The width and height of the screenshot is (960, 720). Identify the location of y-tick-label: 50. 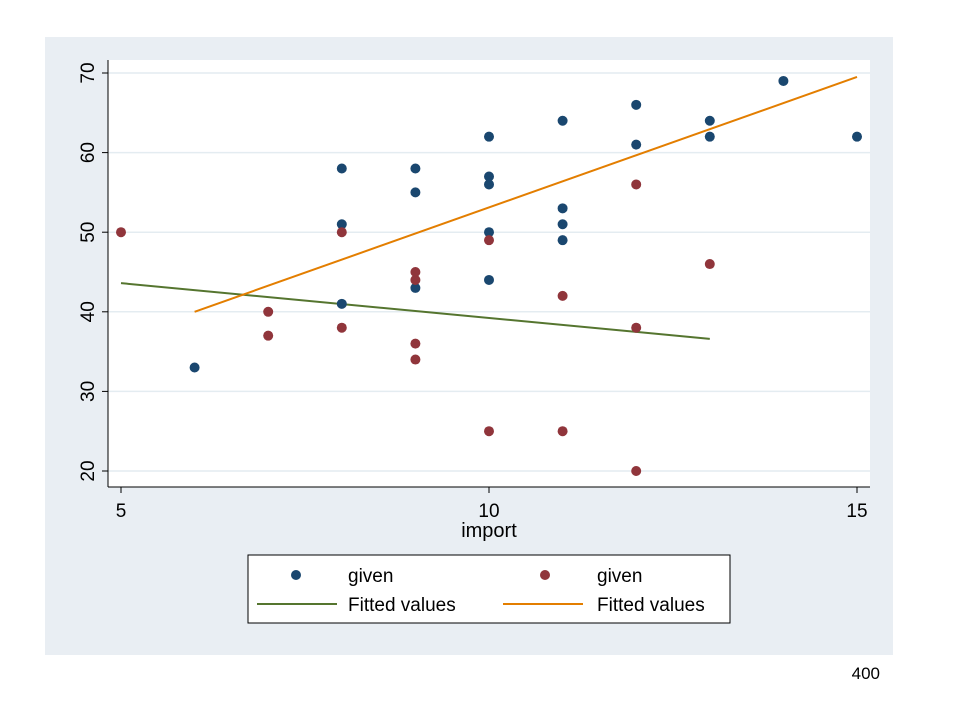
(88, 232).